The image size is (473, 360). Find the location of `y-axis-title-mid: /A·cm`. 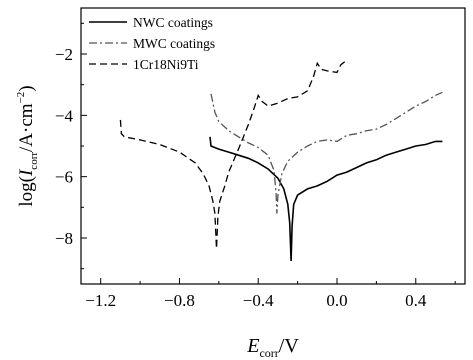

y-axis-title-mid: /A·cm is located at coordinates (26, 127).